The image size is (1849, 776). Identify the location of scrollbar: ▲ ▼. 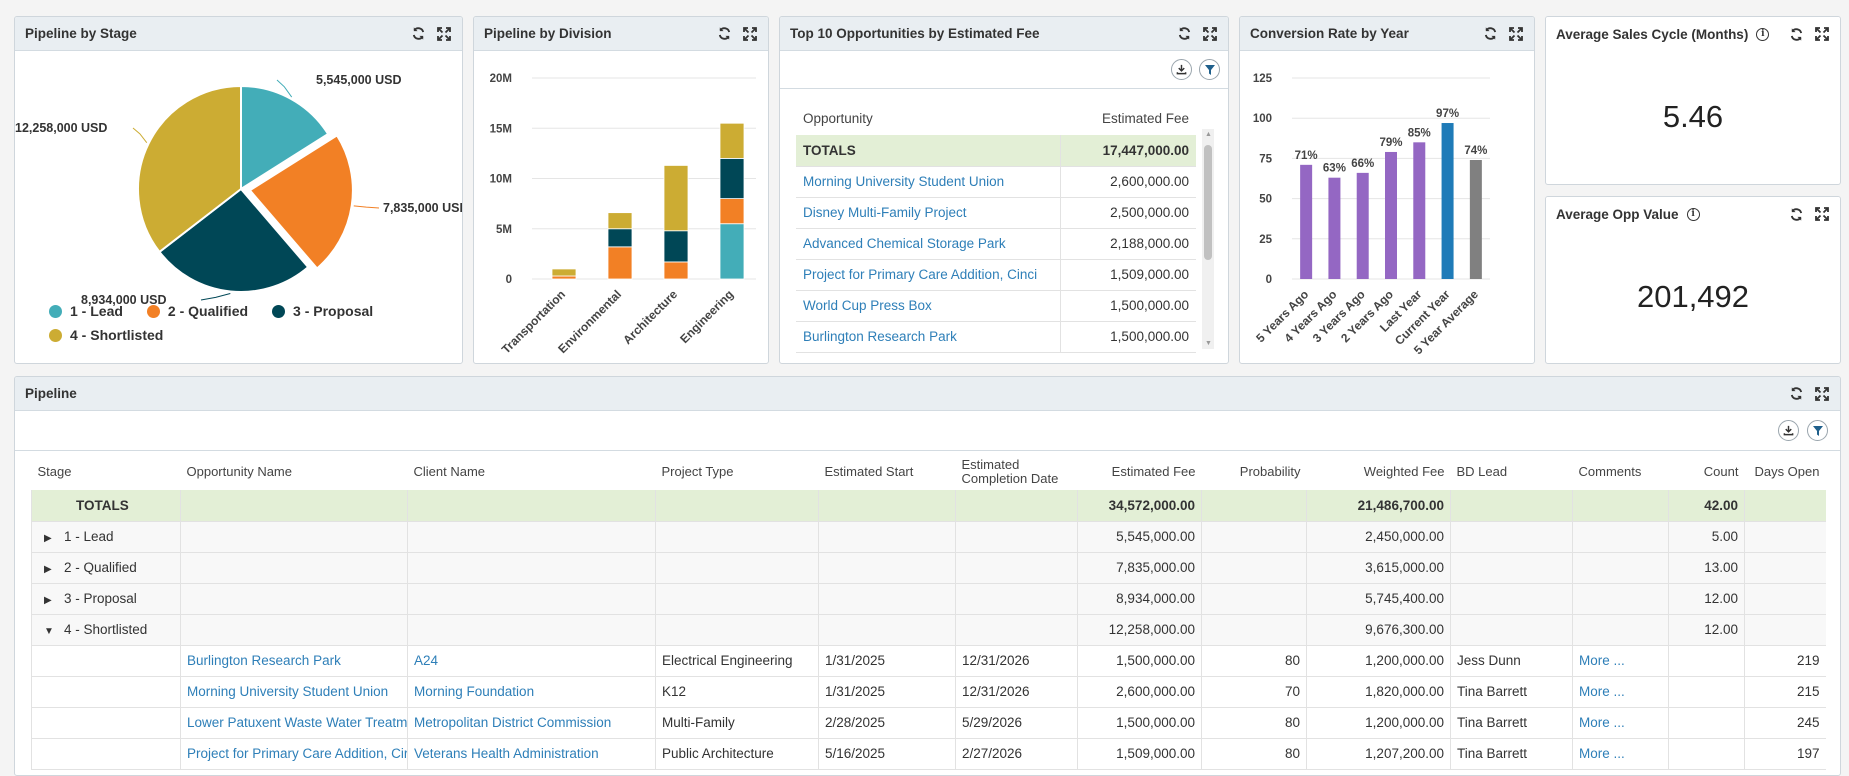
(1208, 239).